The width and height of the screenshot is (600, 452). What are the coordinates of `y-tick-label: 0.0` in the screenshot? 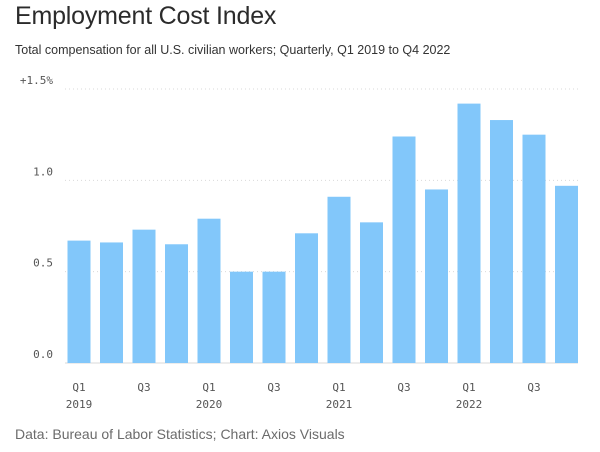 It's located at (43, 354).